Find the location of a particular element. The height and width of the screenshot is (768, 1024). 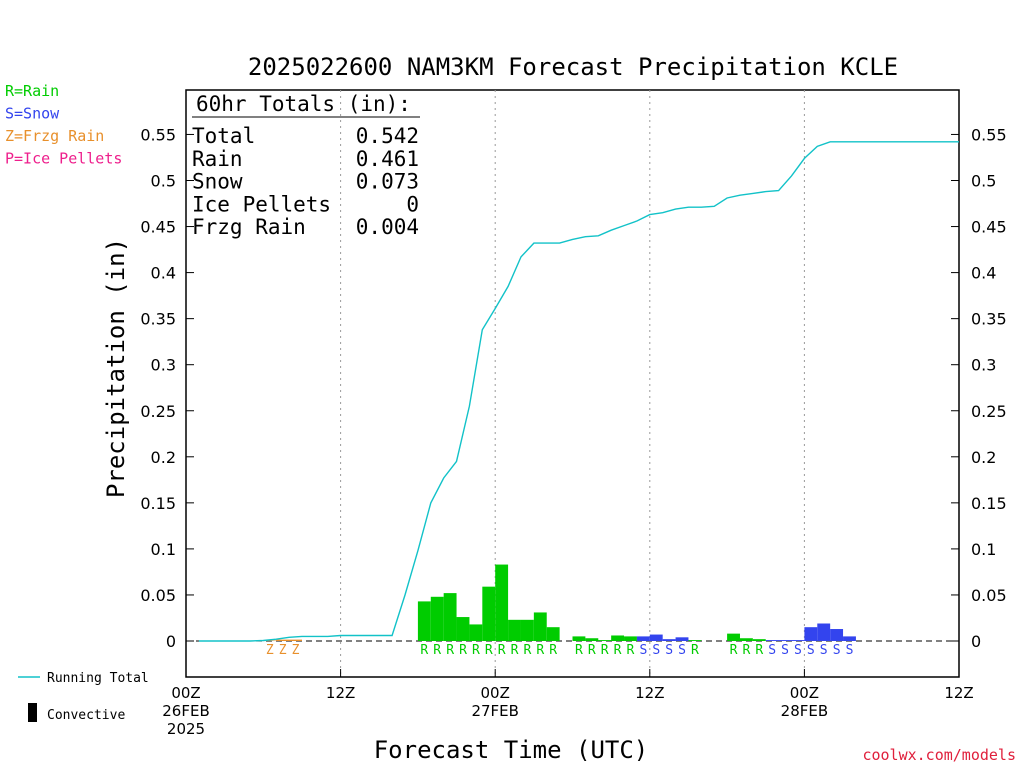

y-tick-label-right: 0.35 is located at coordinates (989, 319).